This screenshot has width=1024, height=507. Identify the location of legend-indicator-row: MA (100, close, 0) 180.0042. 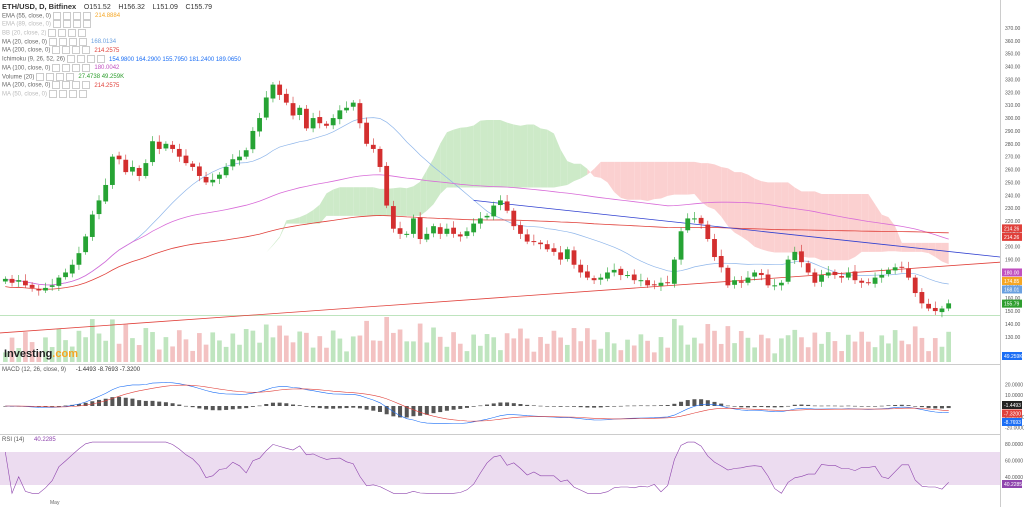
(121, 68).